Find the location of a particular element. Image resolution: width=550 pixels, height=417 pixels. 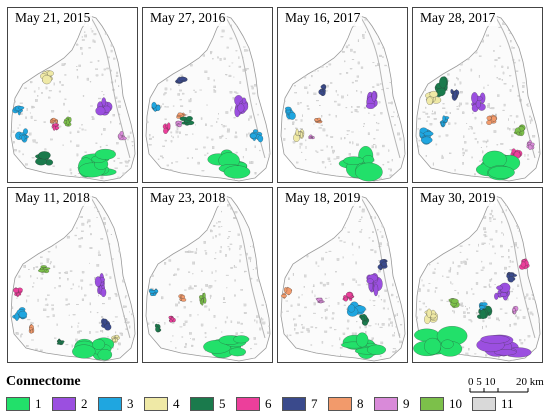

legend-label: 11 is located at coordinates (507, 403).